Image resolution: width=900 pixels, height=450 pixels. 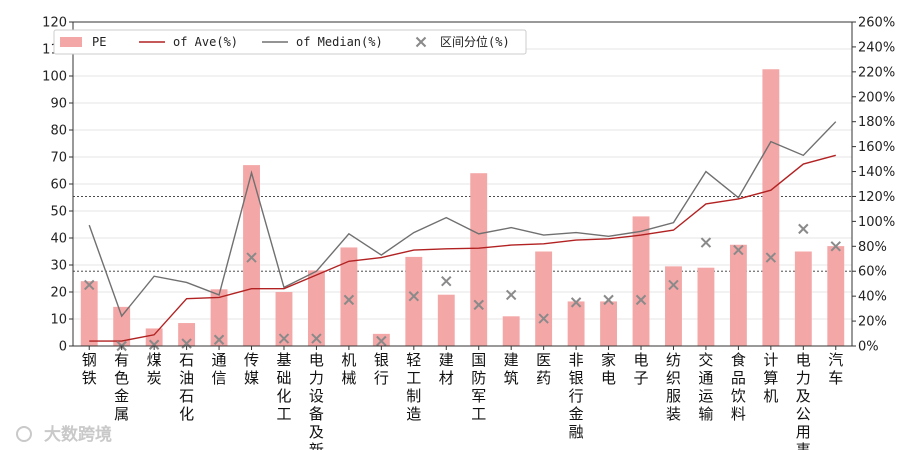 I want to click on category-label-20: 食品饮料, so click(x=738, y=387).